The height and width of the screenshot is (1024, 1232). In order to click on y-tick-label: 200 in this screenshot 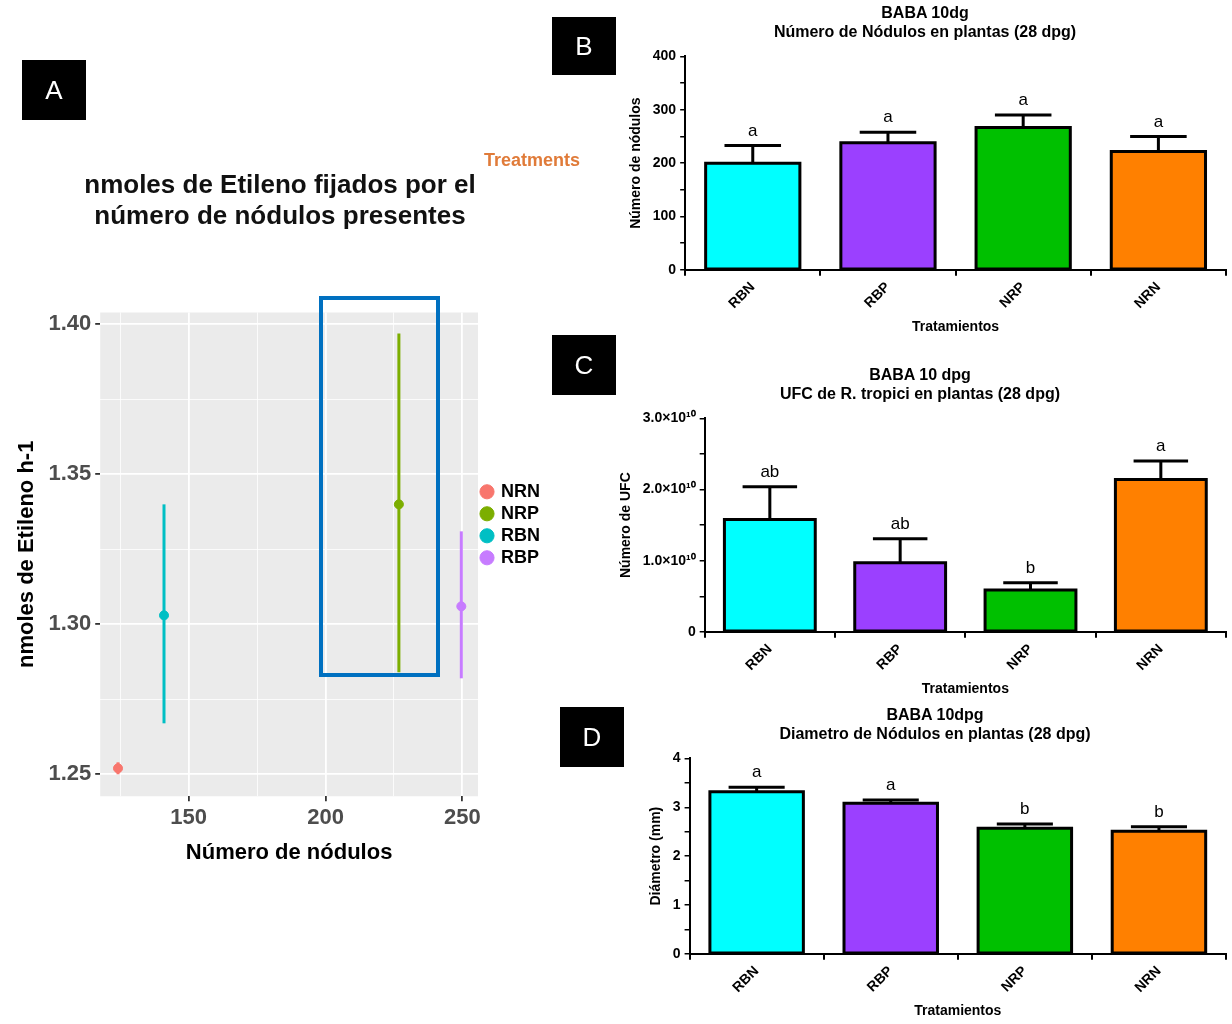, I will do `click(664, 162)`.